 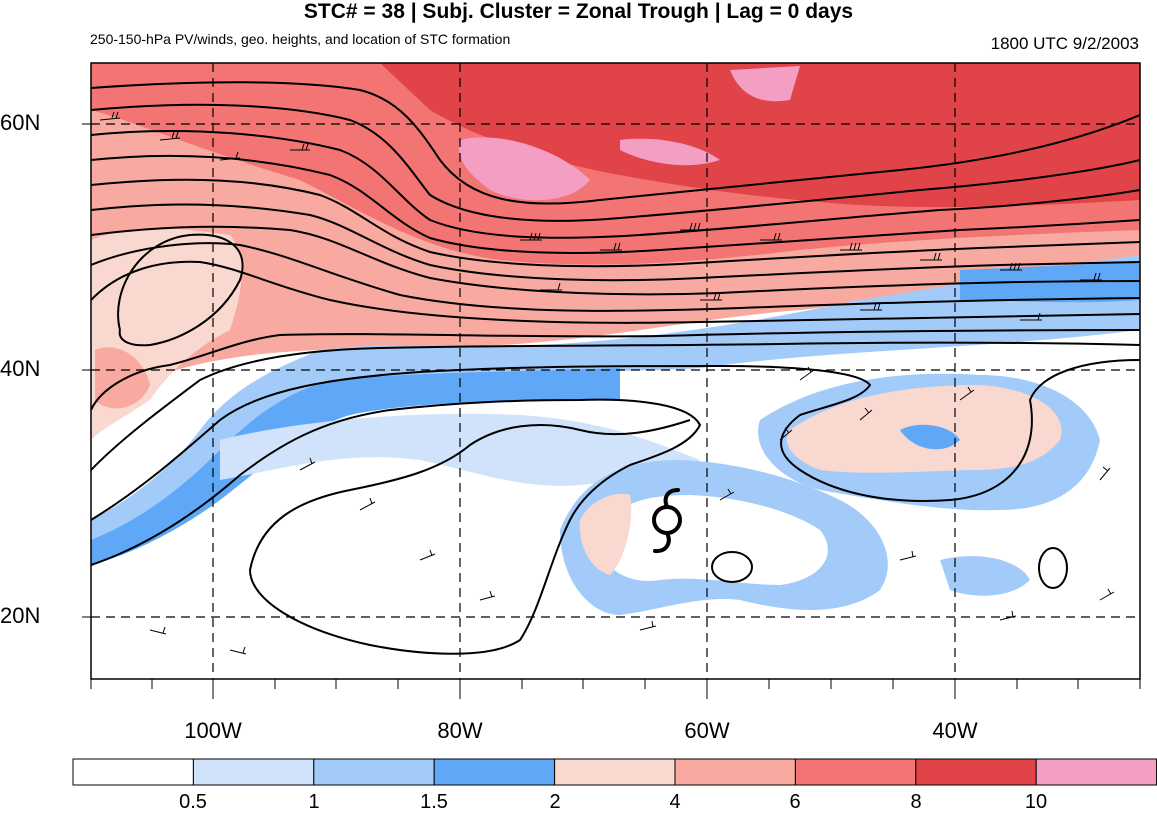 I want to click on colorbar, so click(x=614, y=772).